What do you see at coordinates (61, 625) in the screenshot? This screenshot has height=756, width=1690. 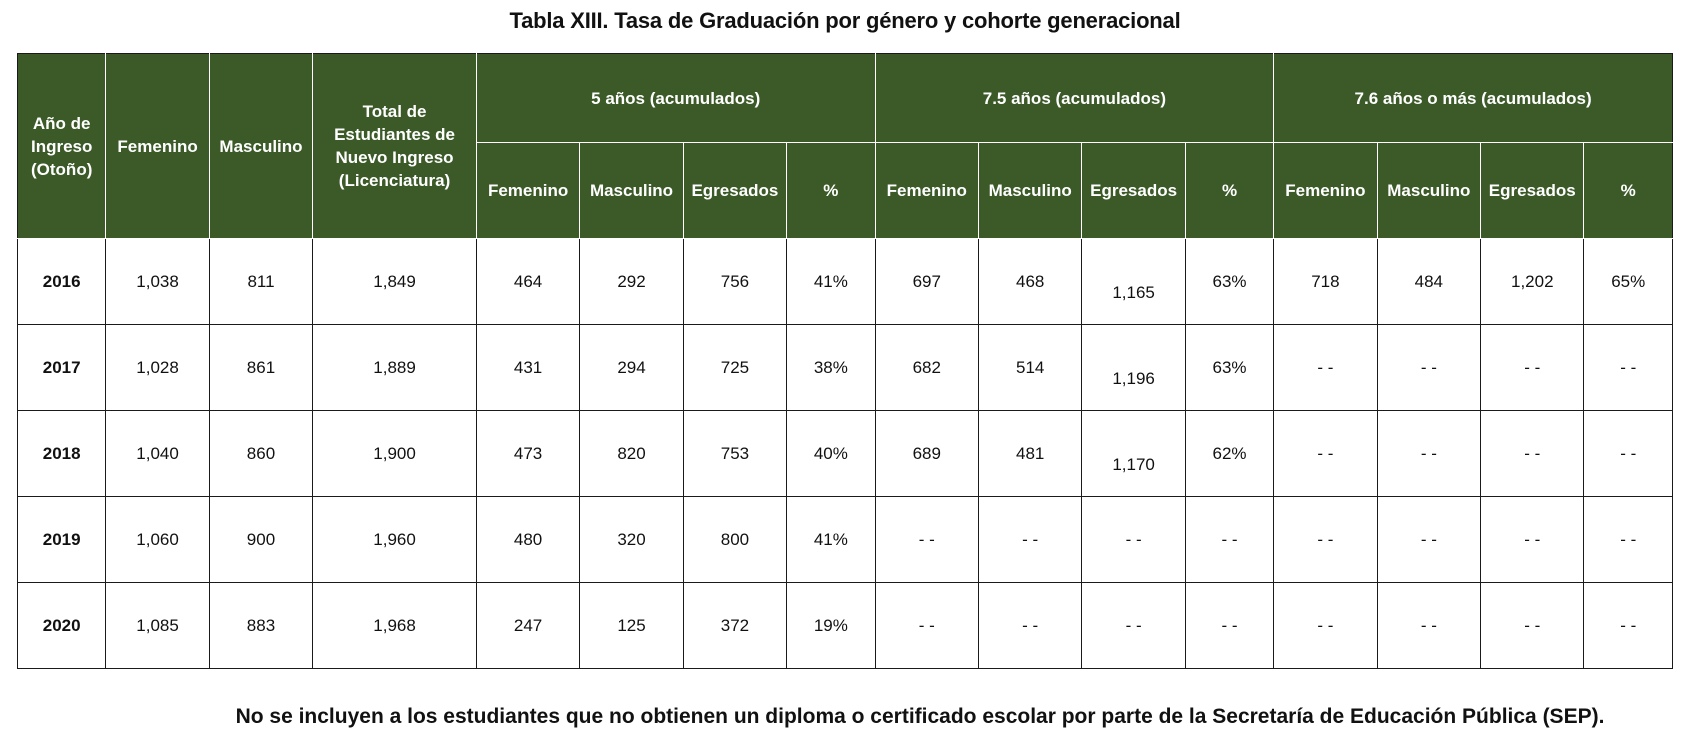 I see `cell-year: 2020` at bounding box center [61, 625].